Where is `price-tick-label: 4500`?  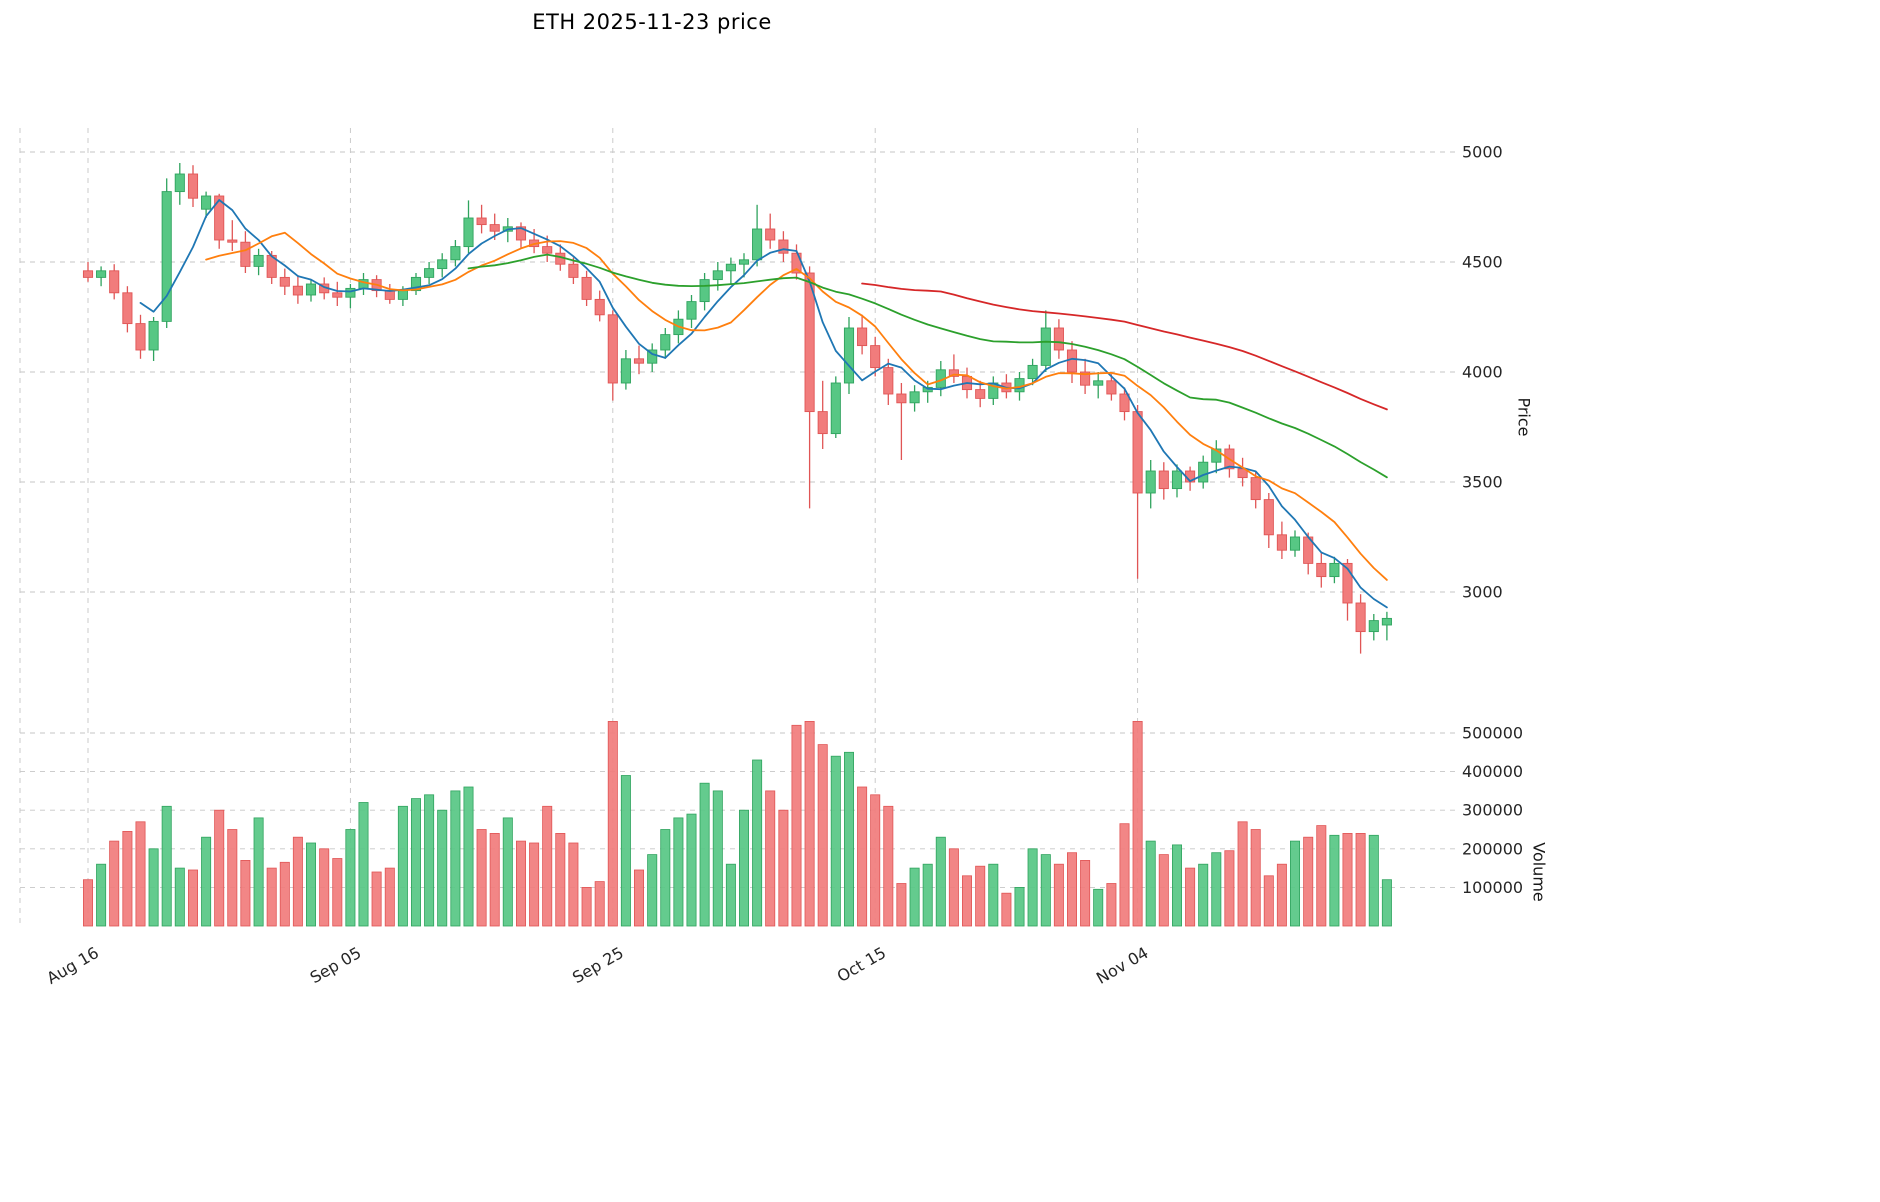
price-tick-label: 4500 is located at coordinates (1482, 262).